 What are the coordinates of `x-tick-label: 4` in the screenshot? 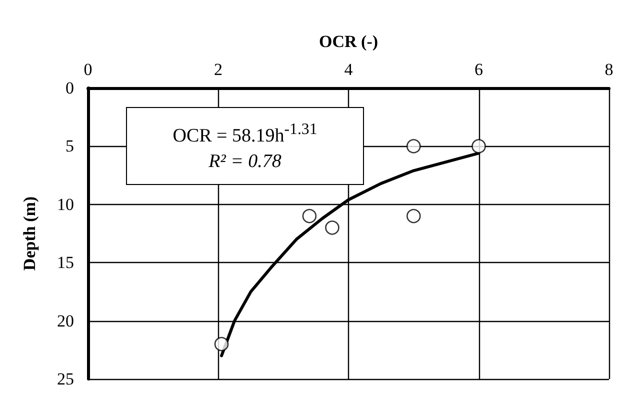 It's located at (349, 69).